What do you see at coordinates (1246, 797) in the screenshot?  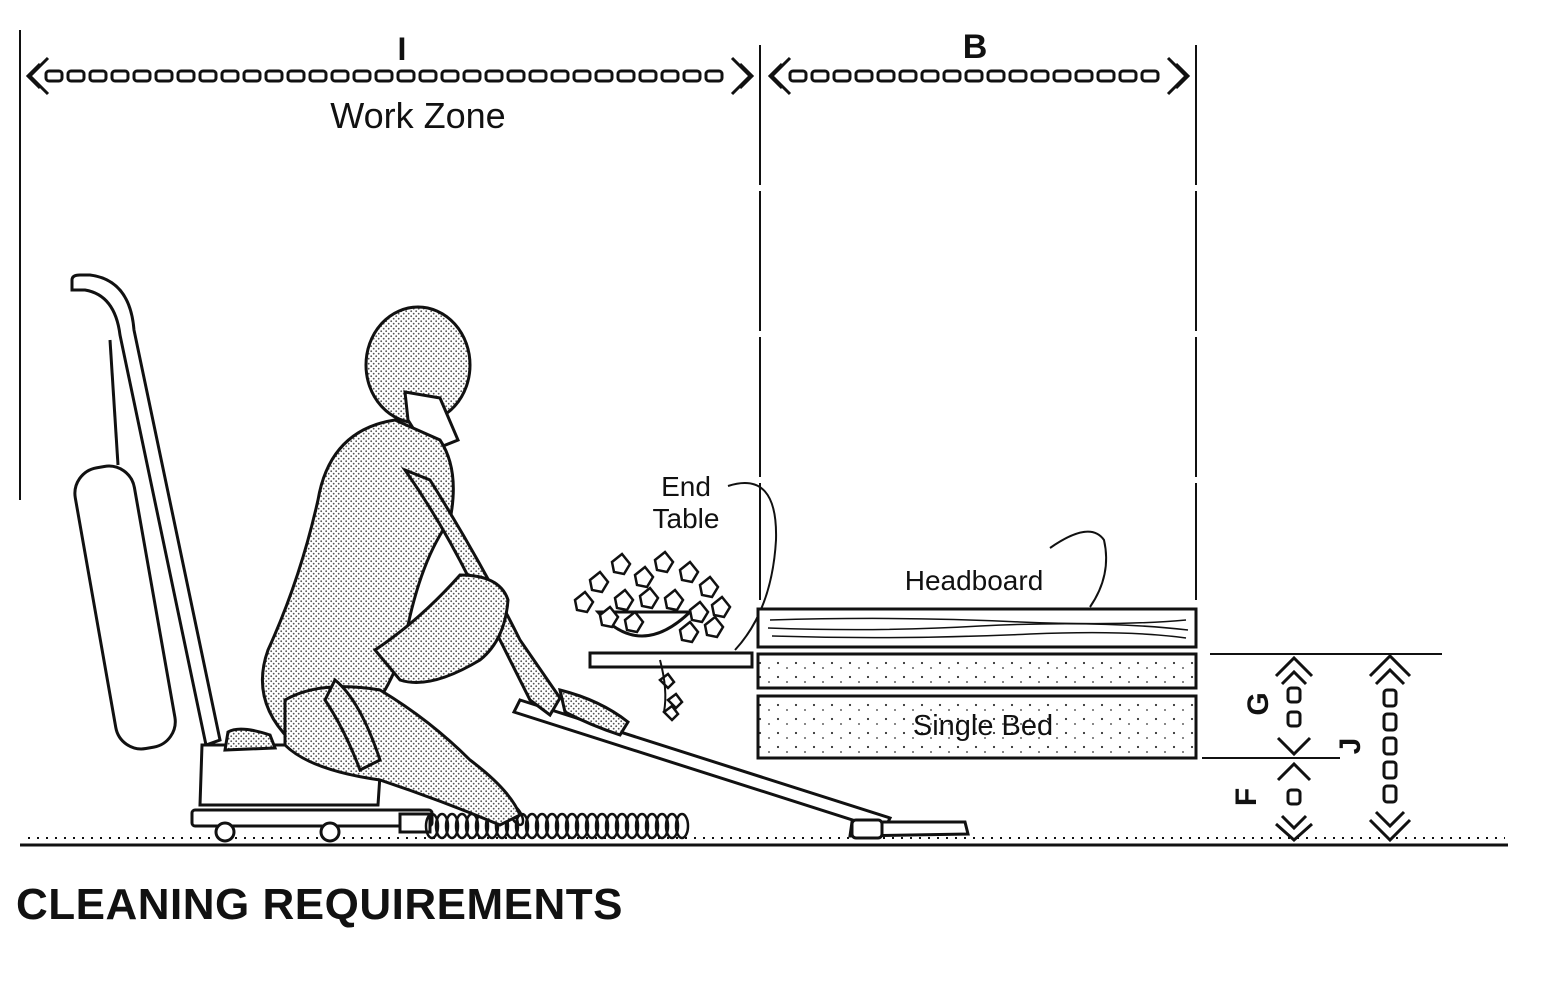 I see `floor-clearance-letter: F` at bounding box center [1246, 797].